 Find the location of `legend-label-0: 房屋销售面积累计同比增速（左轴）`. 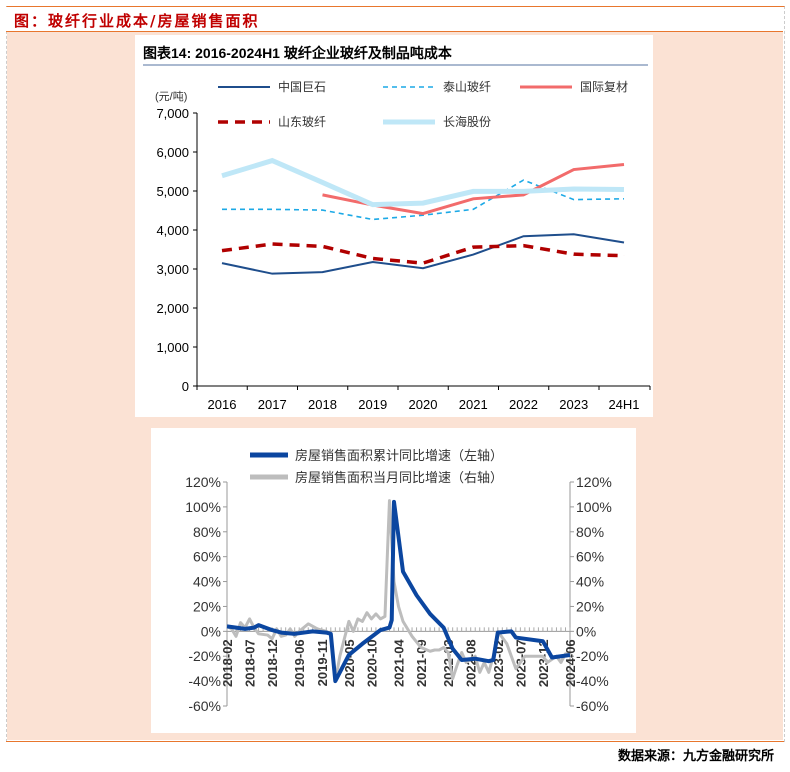

legend-label-0: 房屋销售面积累计同比增速（左轴） is located at coordinates (399, 455).